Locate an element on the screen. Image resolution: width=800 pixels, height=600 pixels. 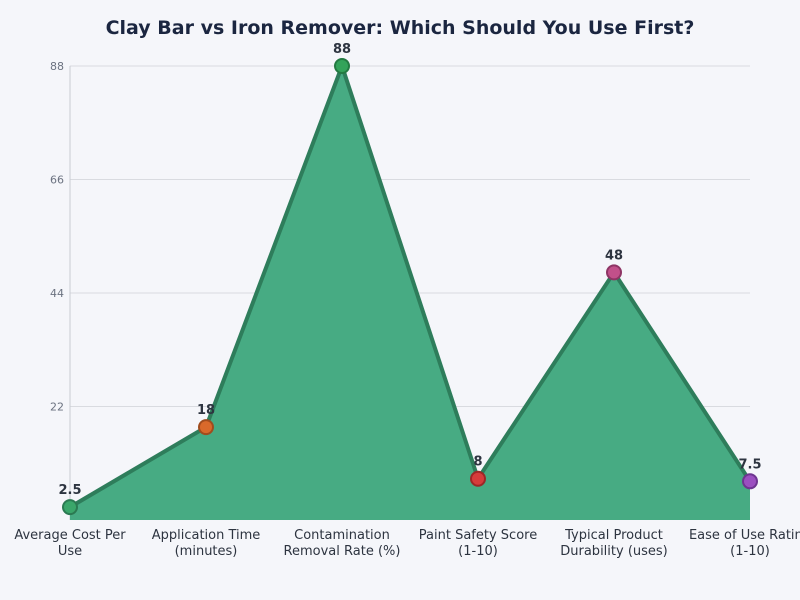
data-label: 48 is located at coordinates (614, 255).